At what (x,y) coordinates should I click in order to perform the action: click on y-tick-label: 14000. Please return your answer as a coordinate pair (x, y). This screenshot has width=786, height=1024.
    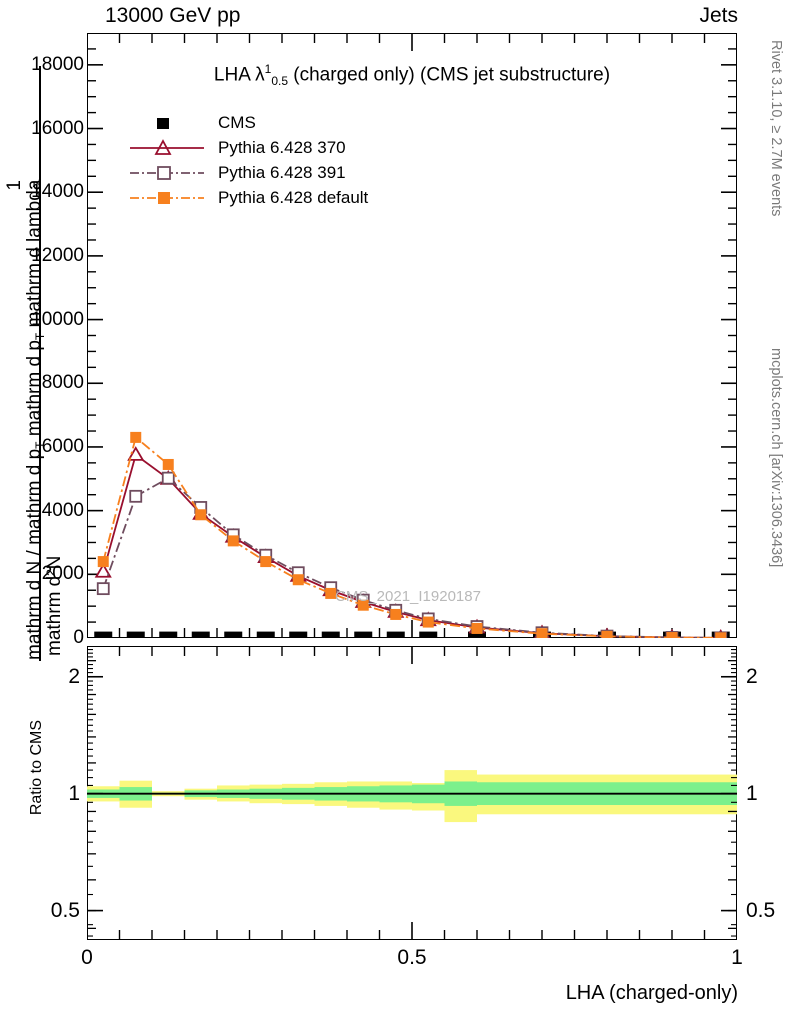
    Looking at the image, I should click on (57, 192).